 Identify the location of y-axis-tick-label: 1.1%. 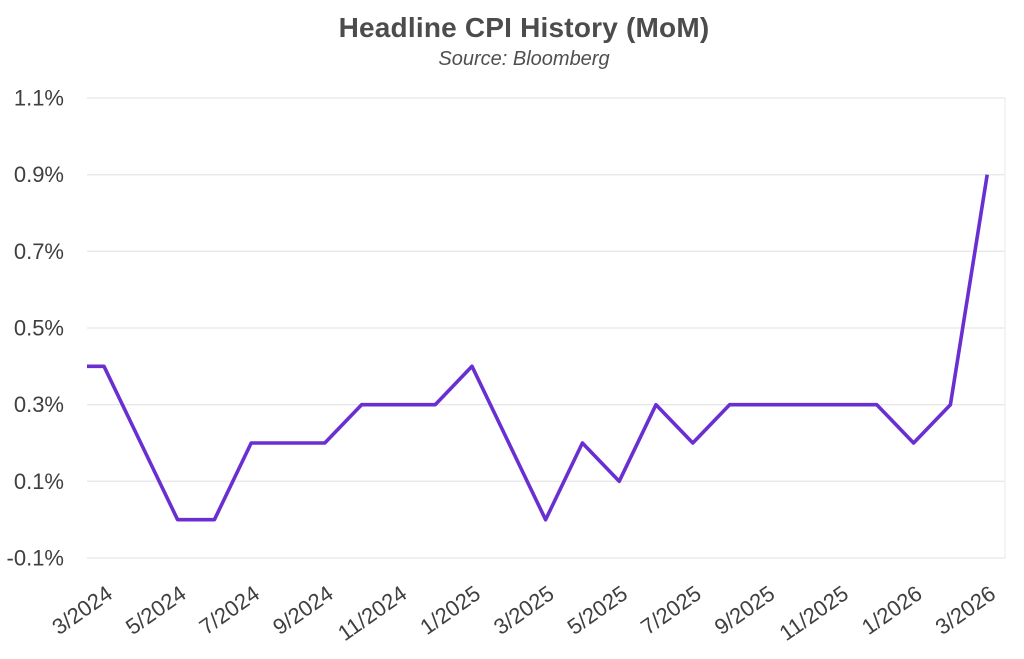
(39, 98).